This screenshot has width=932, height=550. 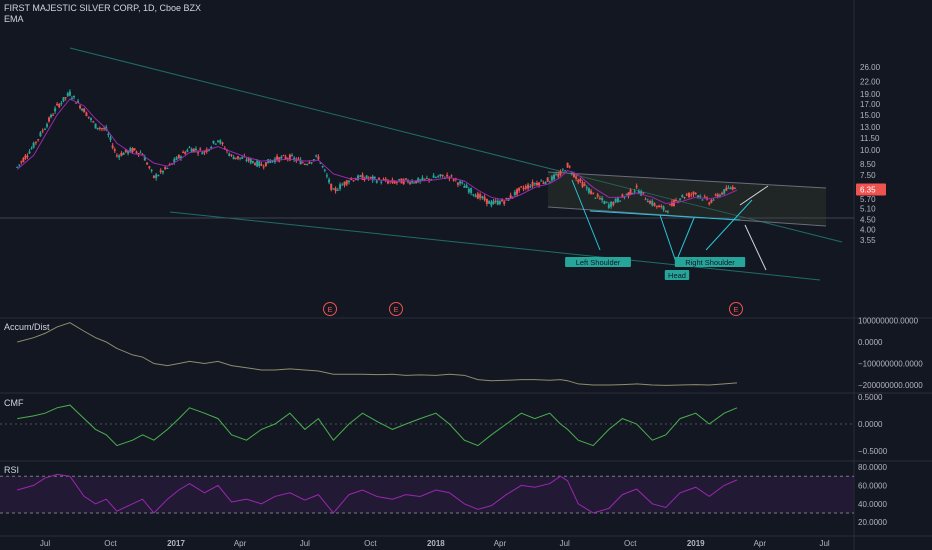 What do you see at coordinates (870, 115) in the screenshot?
I see `price-tick-label: 15.00` at bounding box center [870, 115].